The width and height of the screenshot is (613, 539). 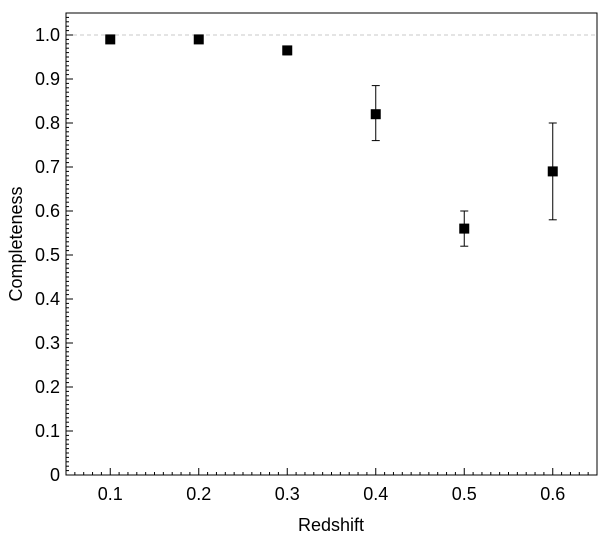 What do you see at coordinates (55, 475) in the screenshot?
I see `y-tick-label: 0` at bounding box center [55, 475].